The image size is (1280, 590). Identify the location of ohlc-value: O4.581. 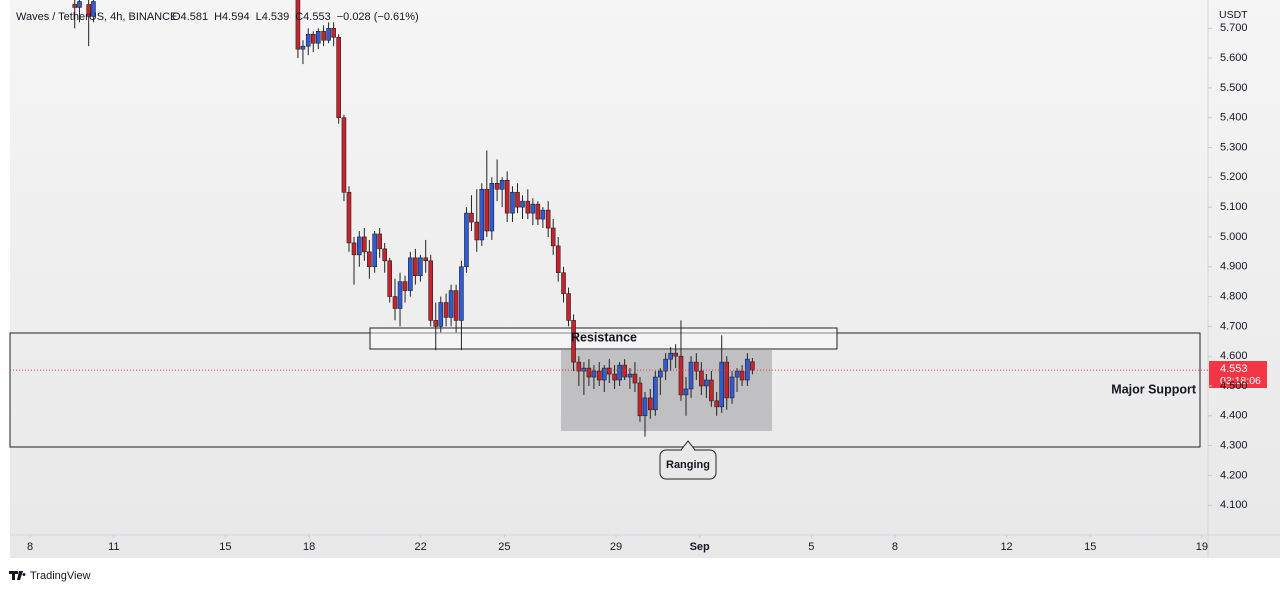
(190, 17).